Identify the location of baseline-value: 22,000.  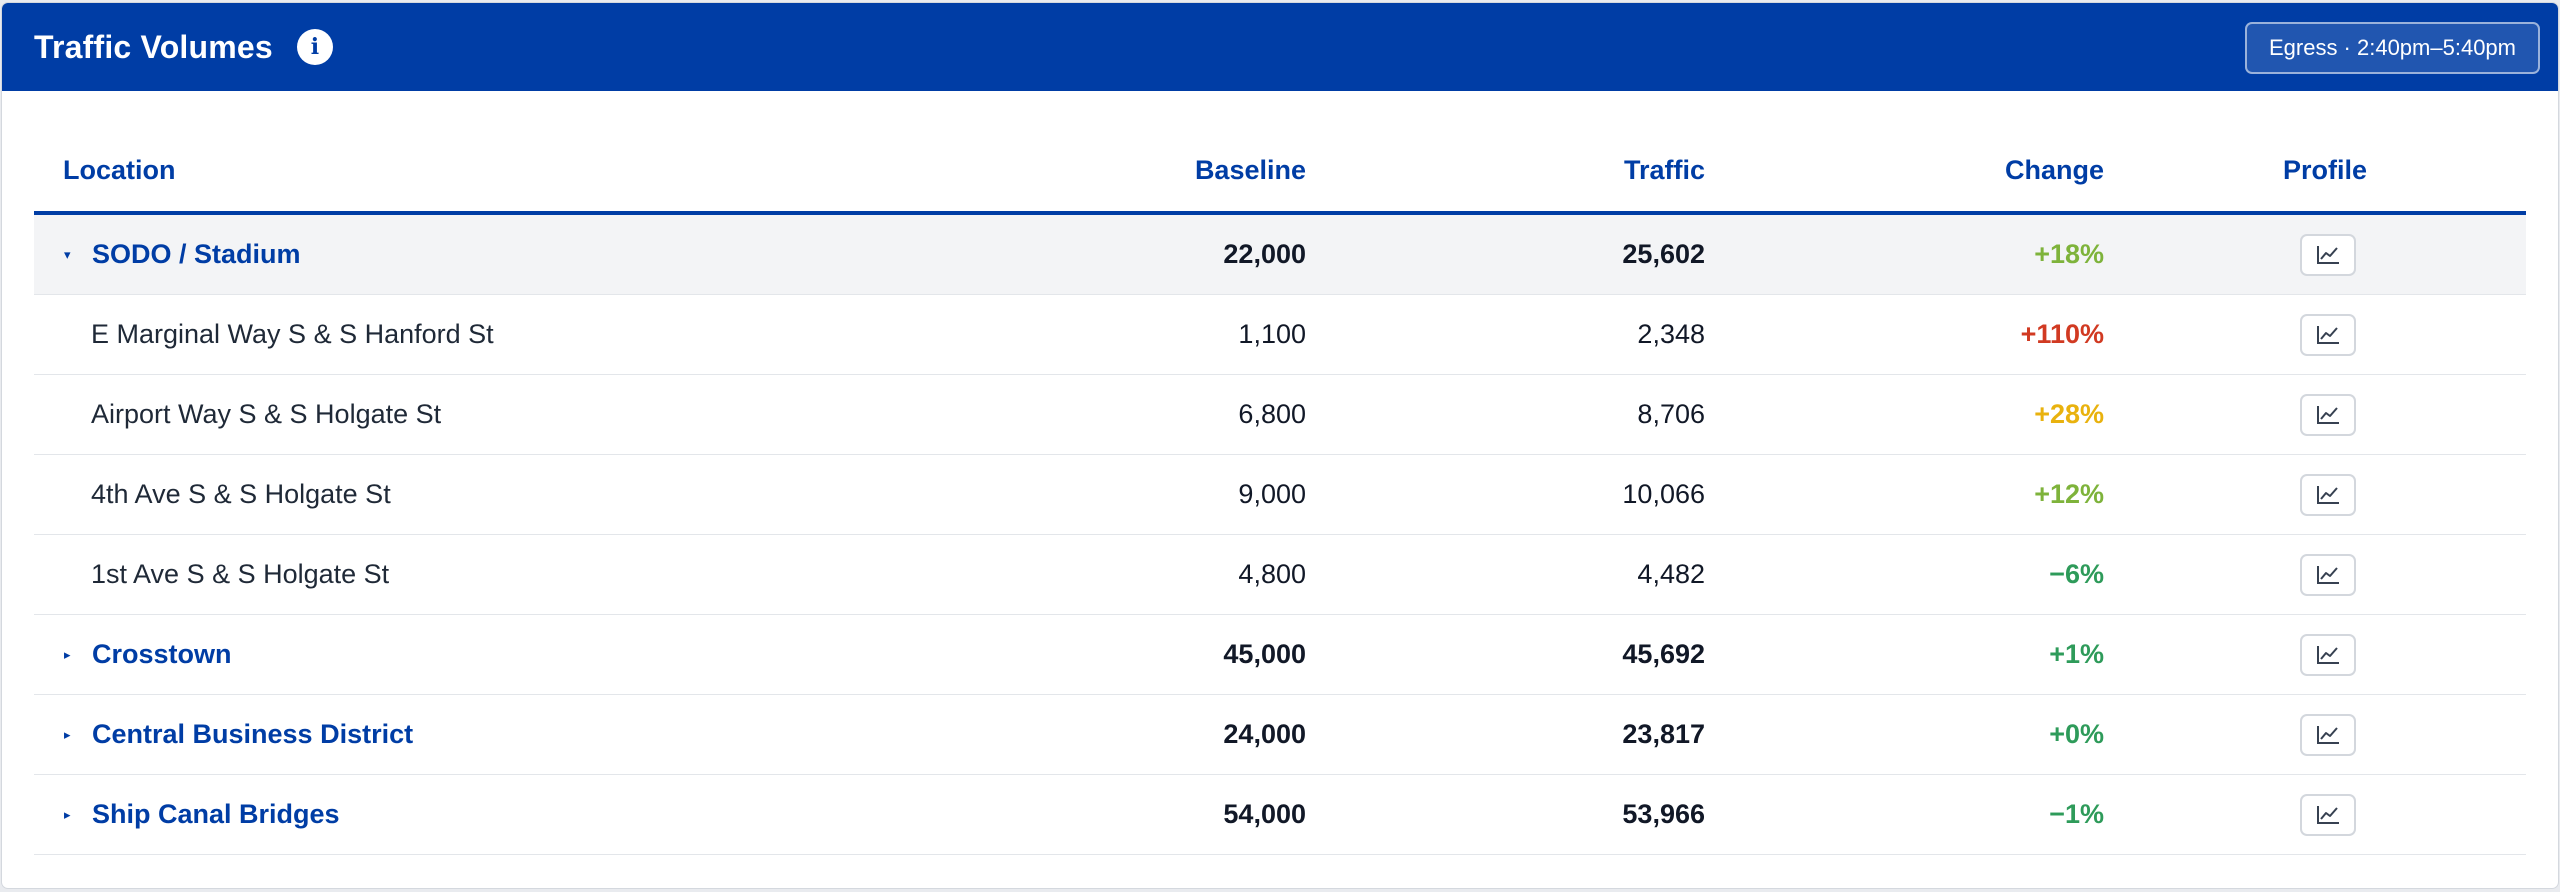
(1264, 254).